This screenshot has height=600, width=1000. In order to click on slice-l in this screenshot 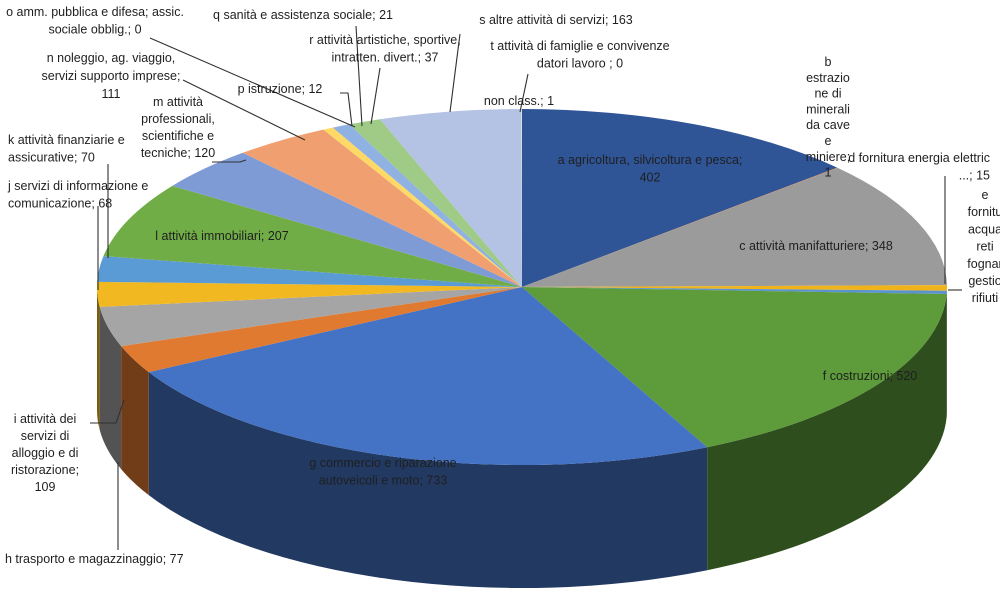, I will do `click(313, 236)`.